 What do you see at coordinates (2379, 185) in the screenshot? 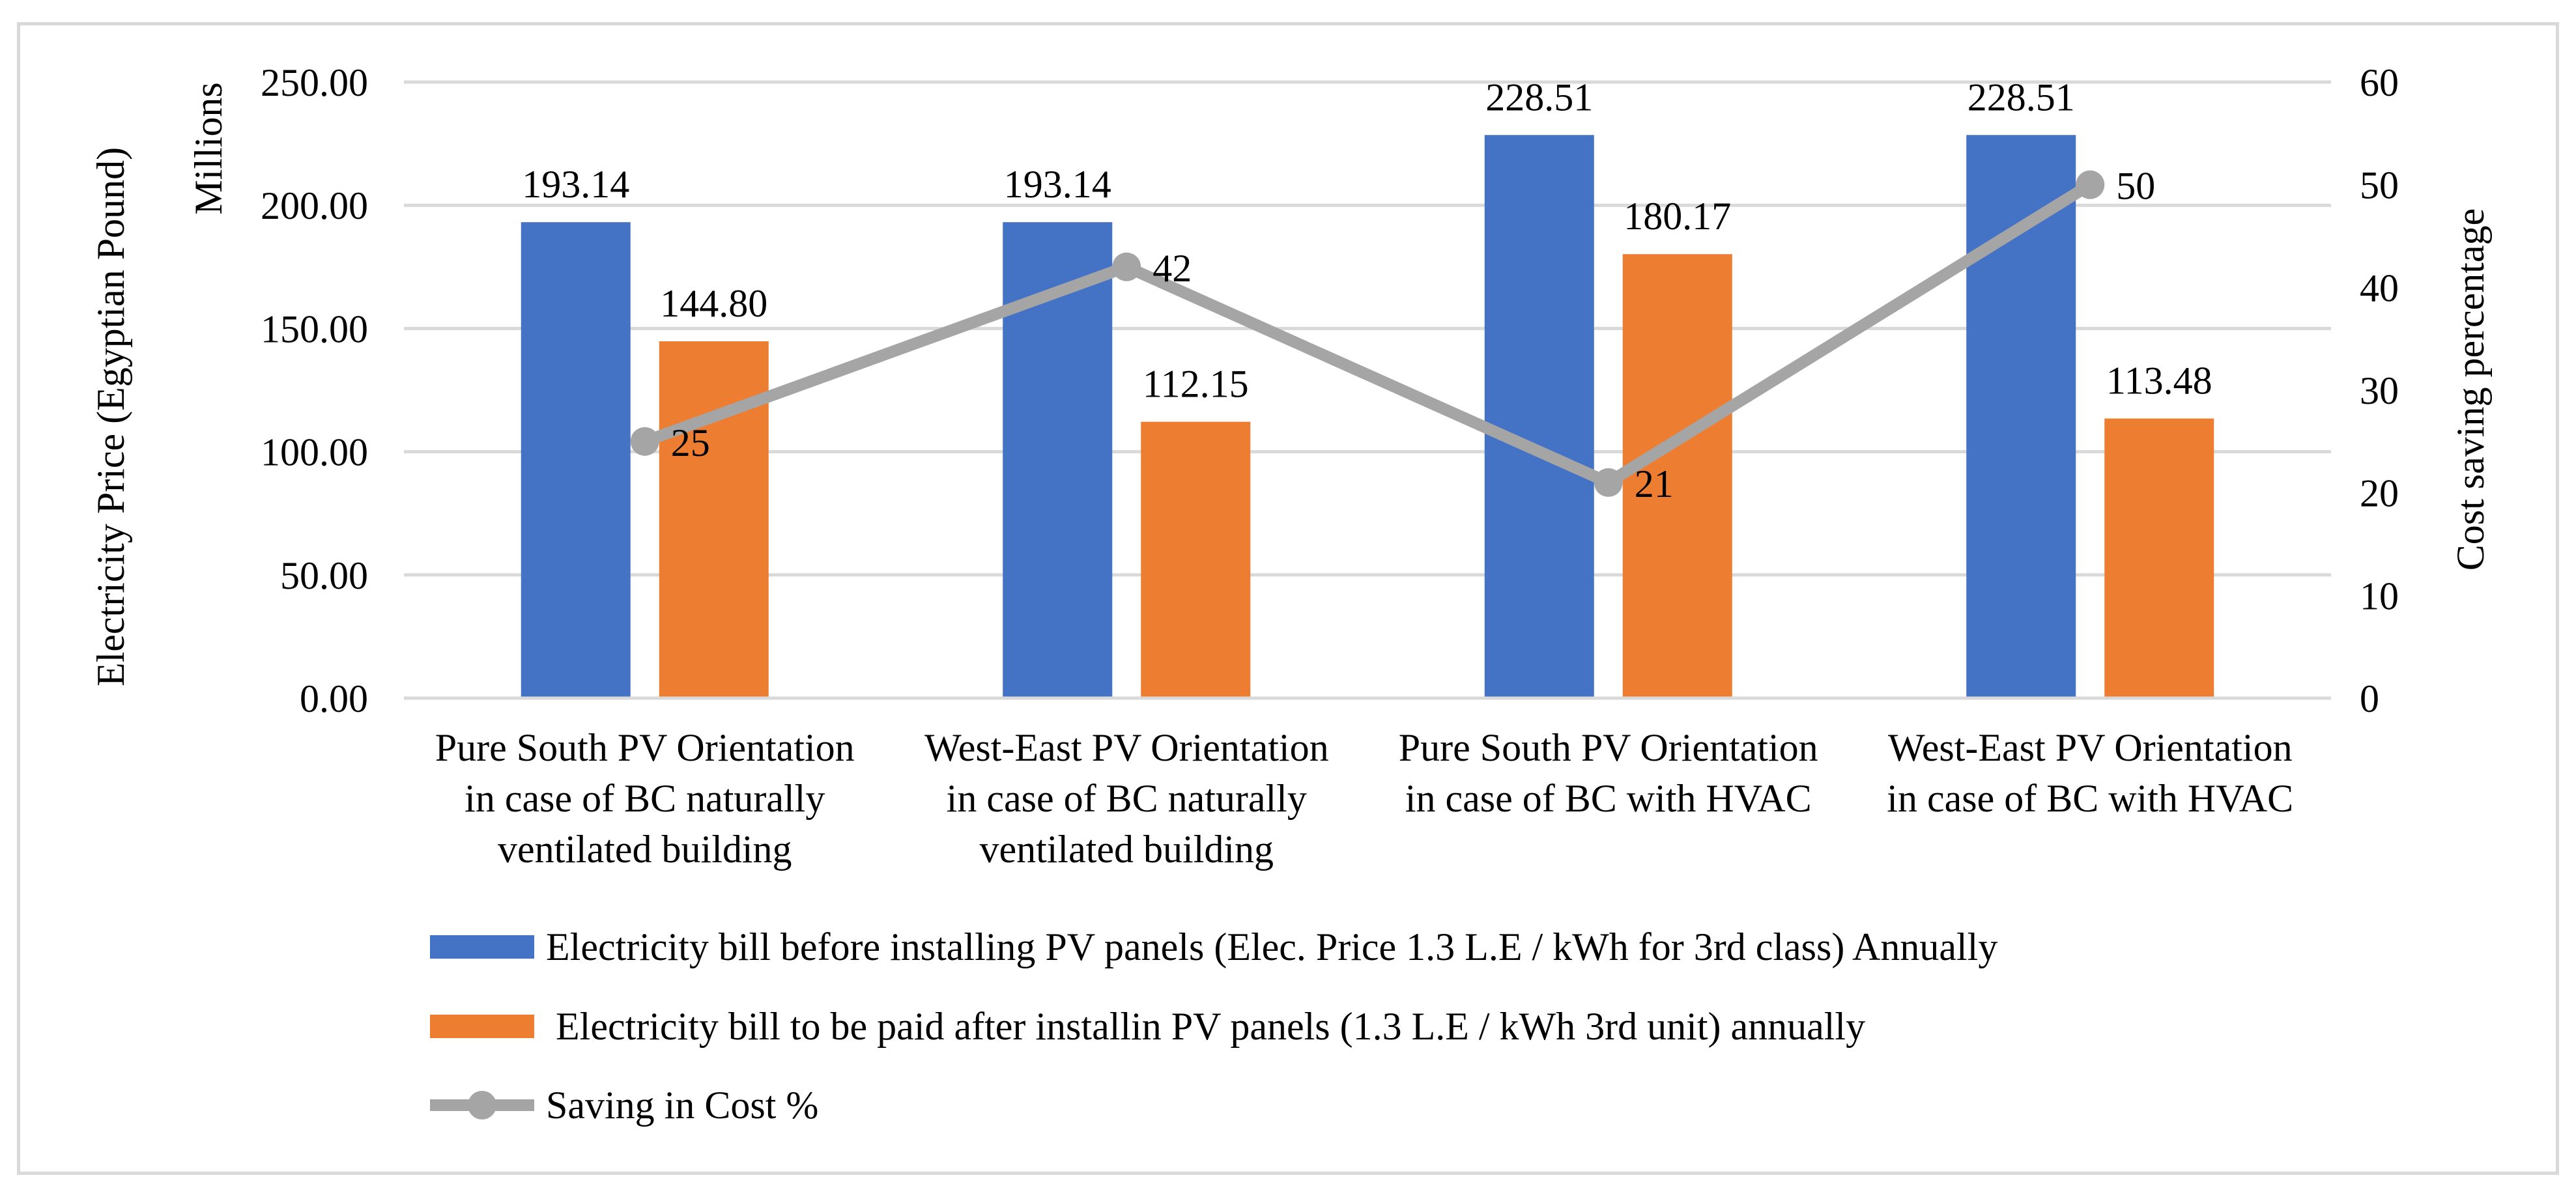
I see `y-right-tick-label: 50` at bounding box center [2379, 185].